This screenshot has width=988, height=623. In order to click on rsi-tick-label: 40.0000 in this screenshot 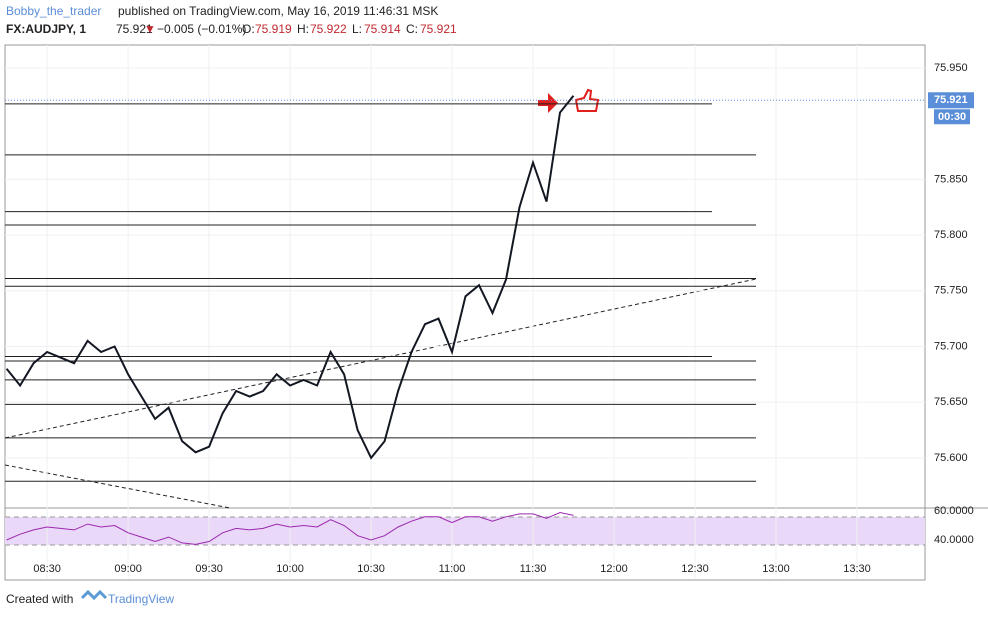, I will do `click(954, 540)`.